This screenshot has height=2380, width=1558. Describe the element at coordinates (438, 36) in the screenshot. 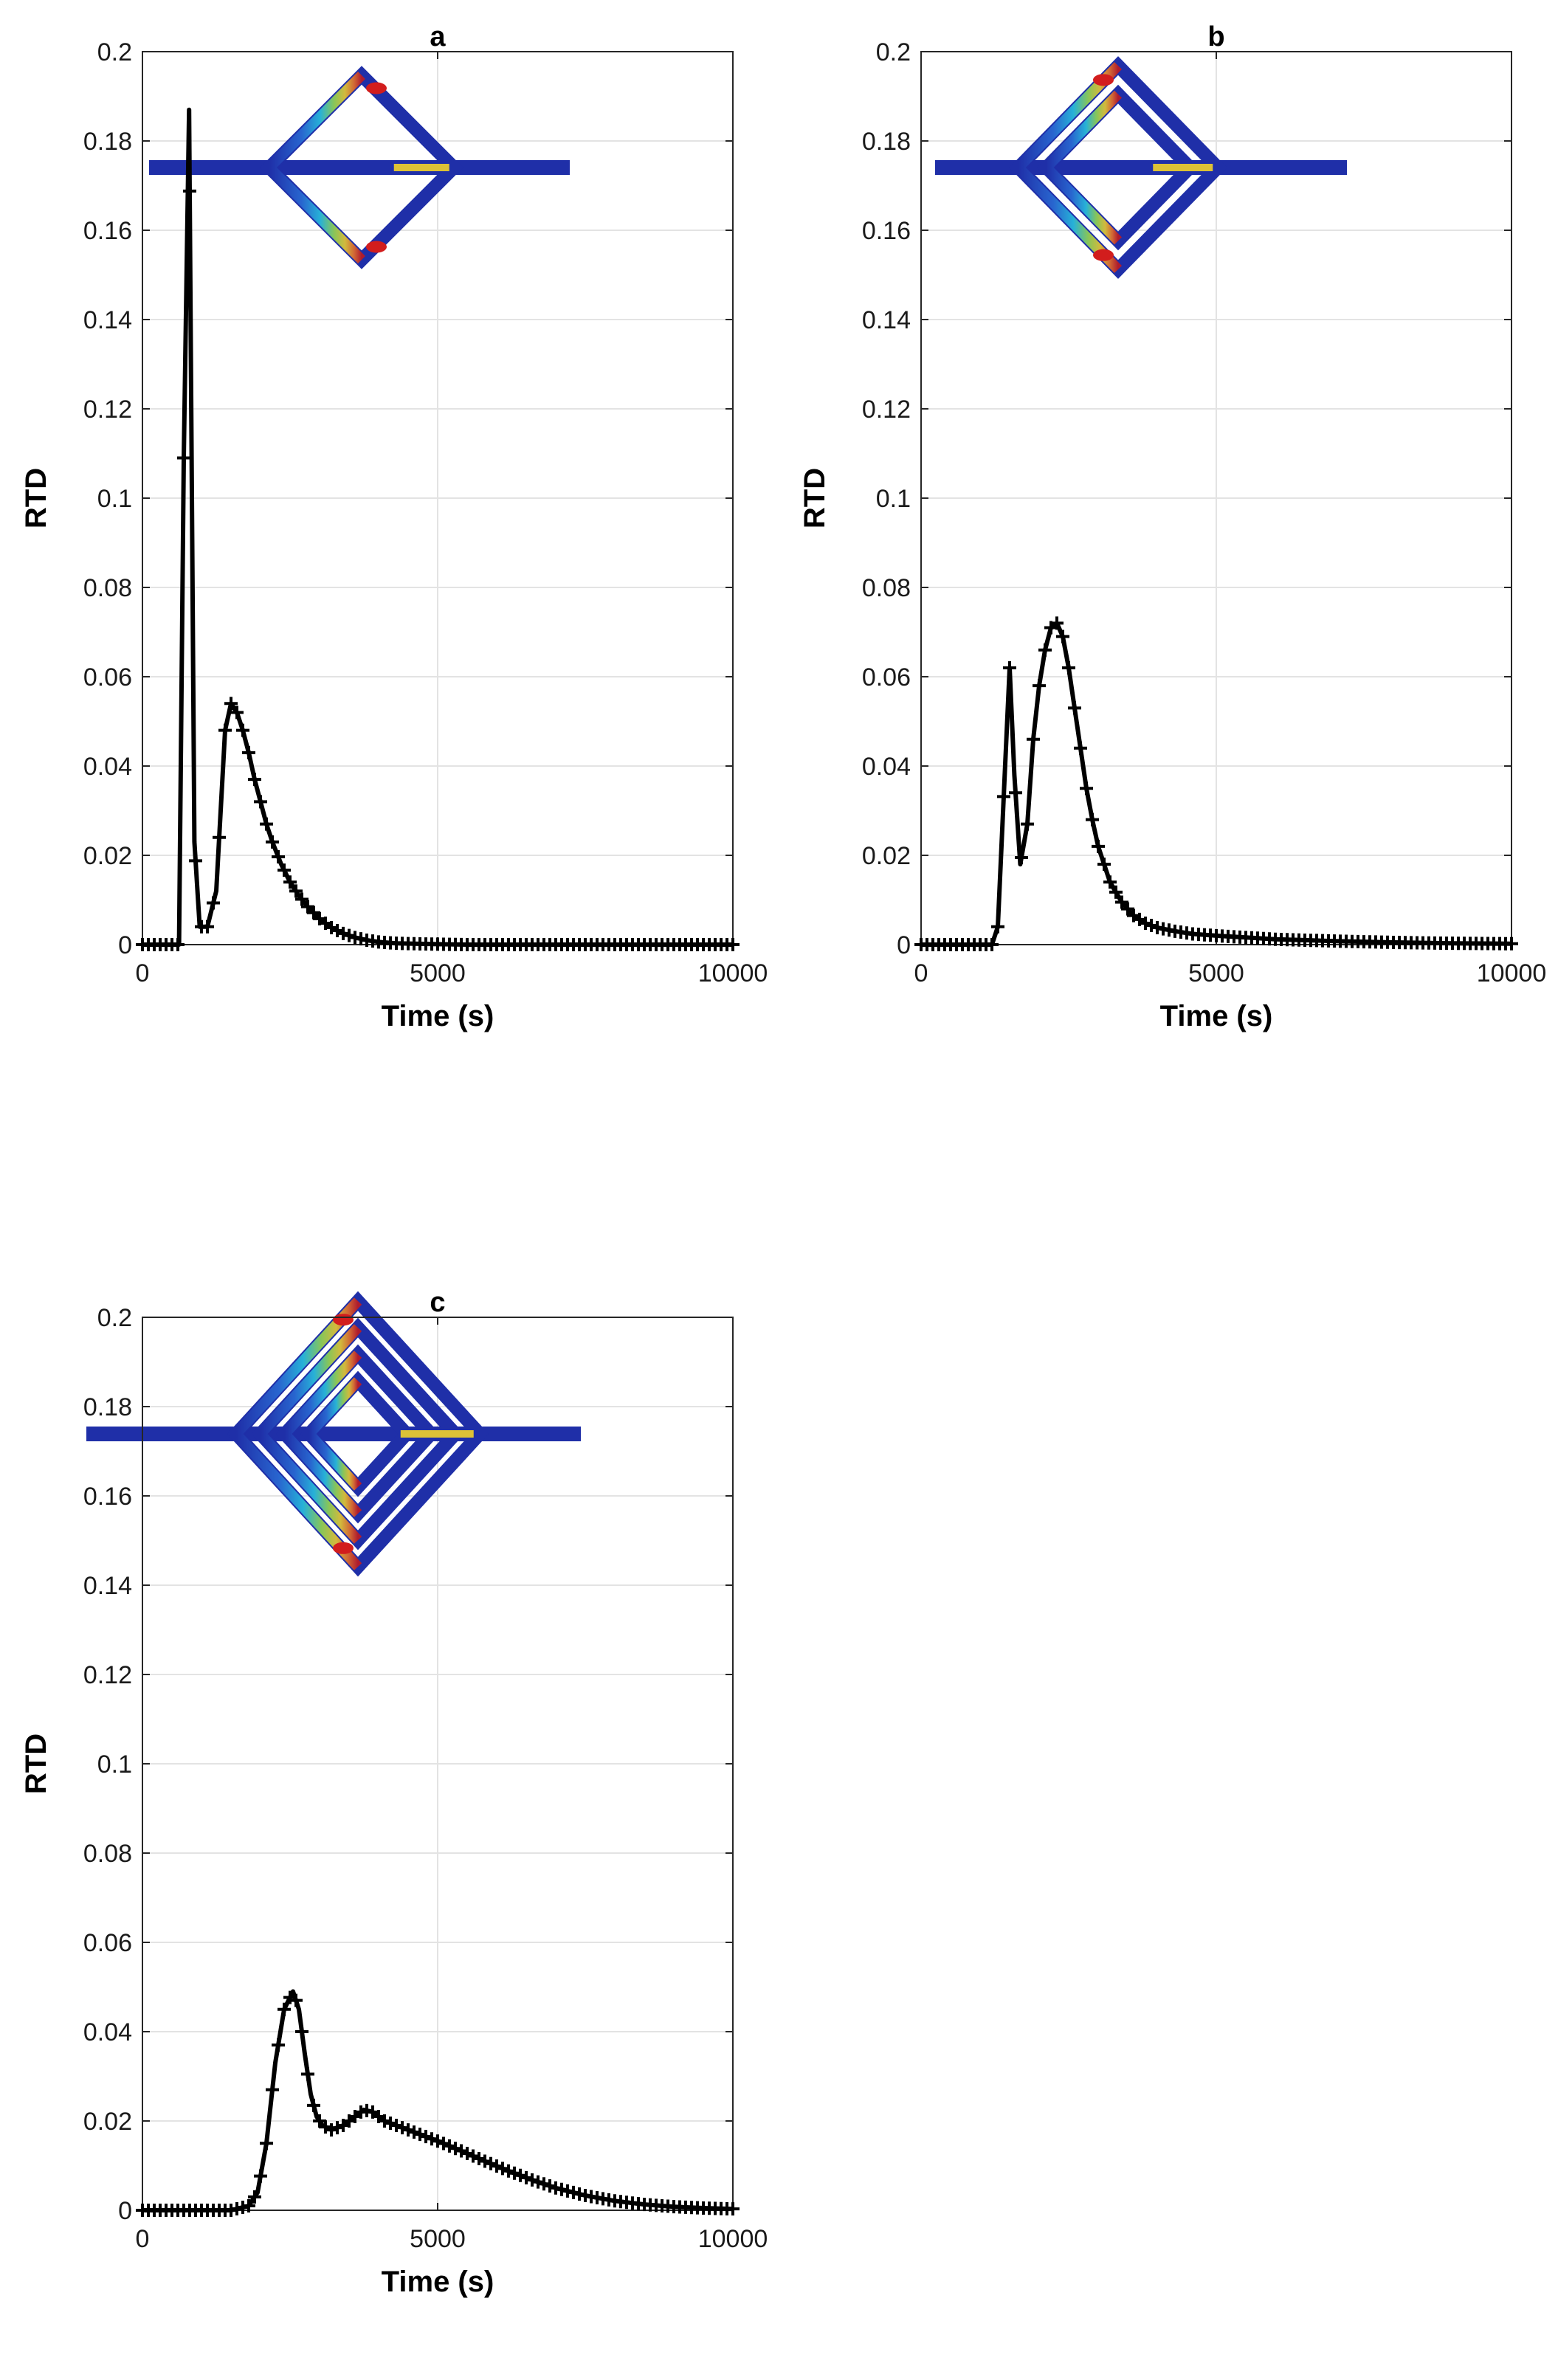

I see `chart-title: a` at that location.